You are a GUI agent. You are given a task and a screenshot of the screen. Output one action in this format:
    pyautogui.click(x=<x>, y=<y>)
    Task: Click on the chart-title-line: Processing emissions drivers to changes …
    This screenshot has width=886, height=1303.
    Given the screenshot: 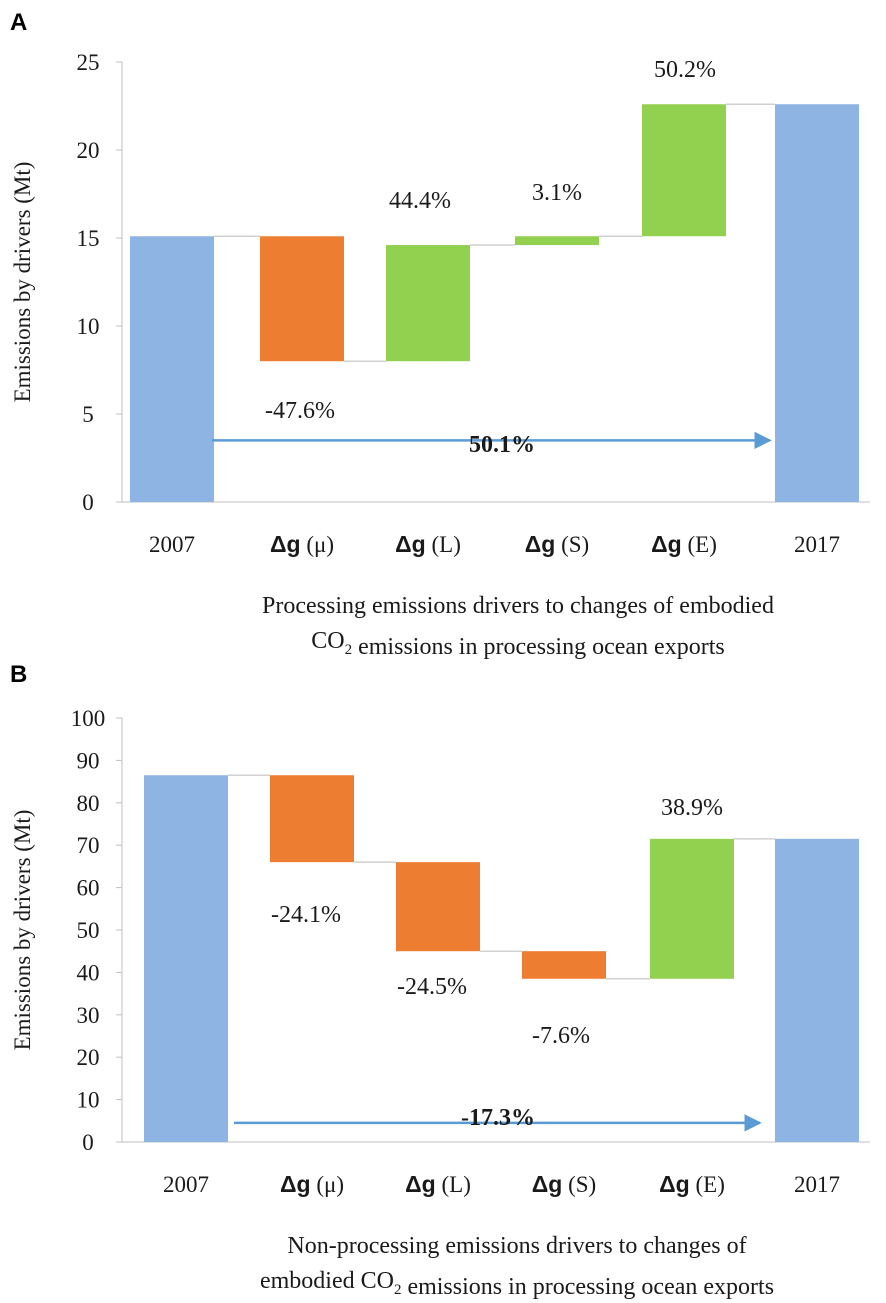 What is the action you would take?
    pyautogui.click(x=518, y=606)
    